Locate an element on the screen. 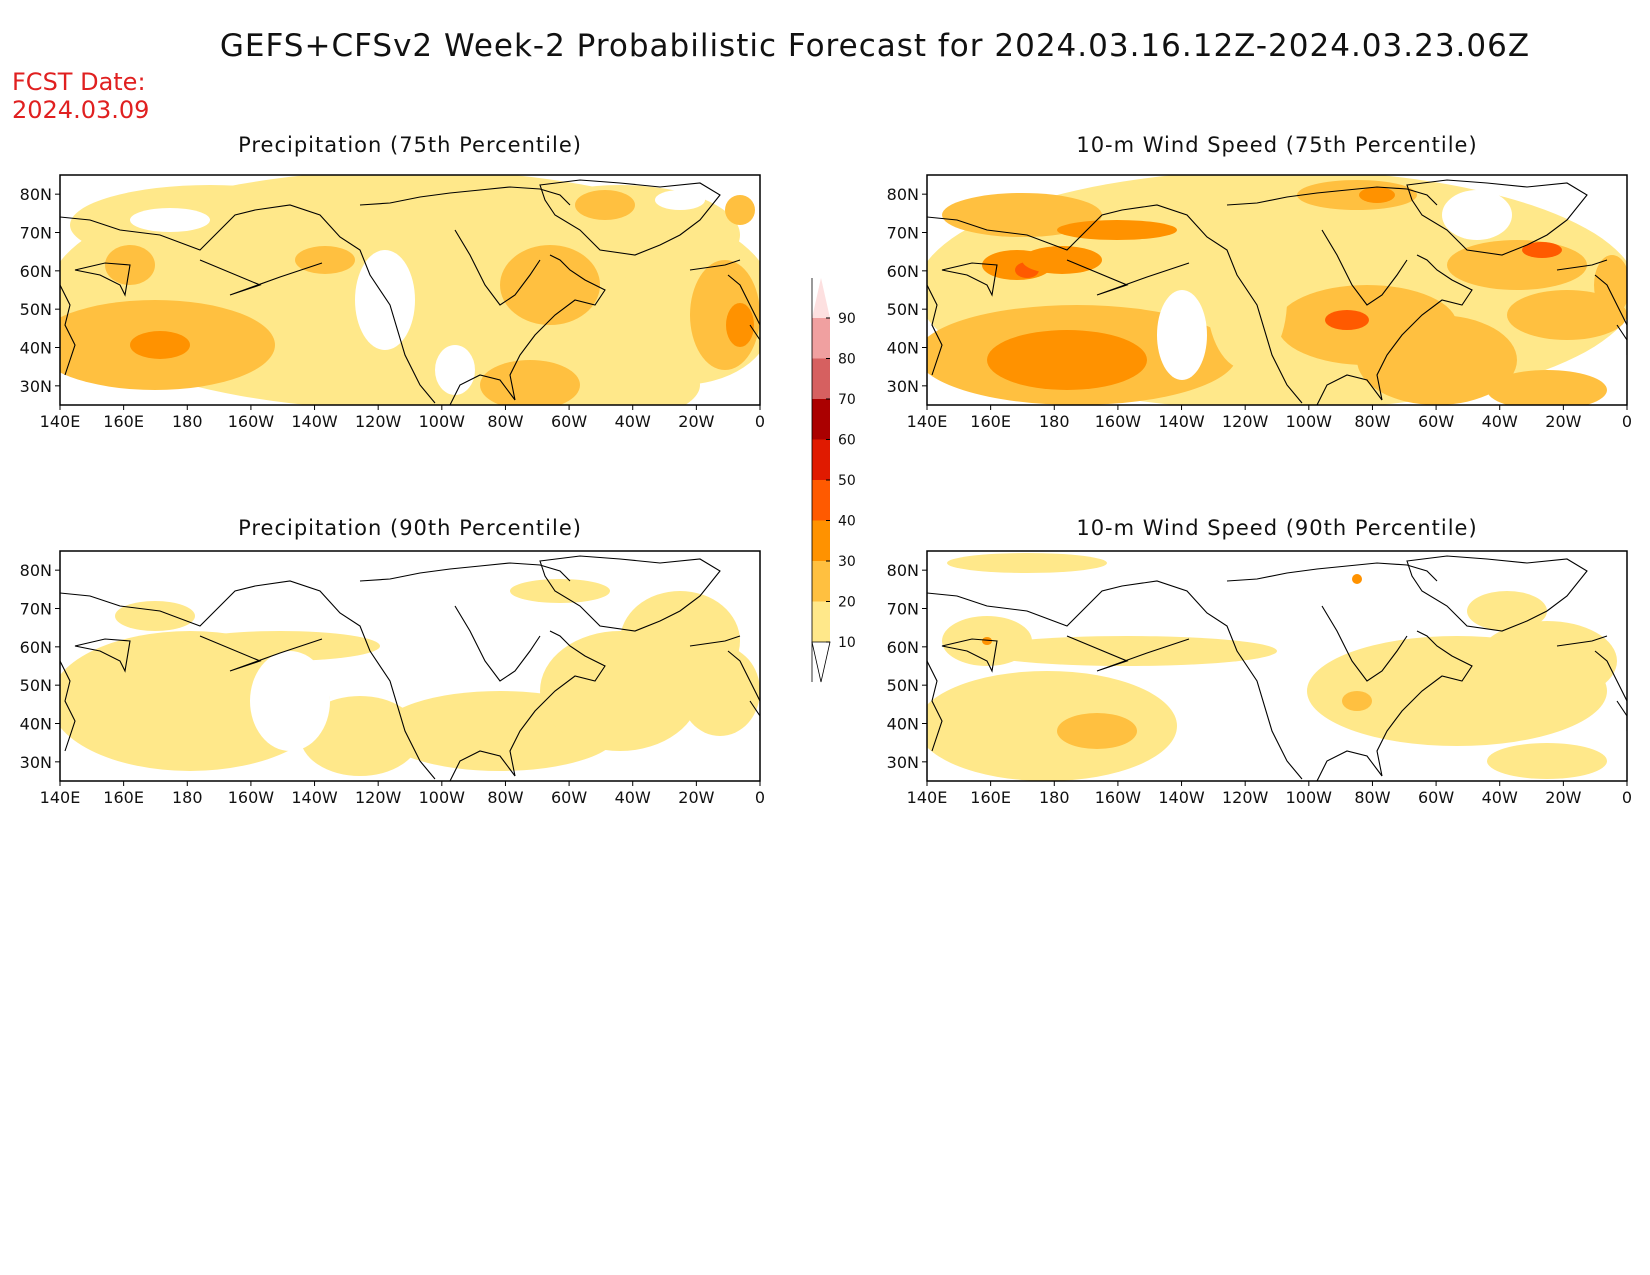 The width and height of the screenshot is (1650, 1275). colorbar-tick-label: 40 is located at coordinates (847, 522).